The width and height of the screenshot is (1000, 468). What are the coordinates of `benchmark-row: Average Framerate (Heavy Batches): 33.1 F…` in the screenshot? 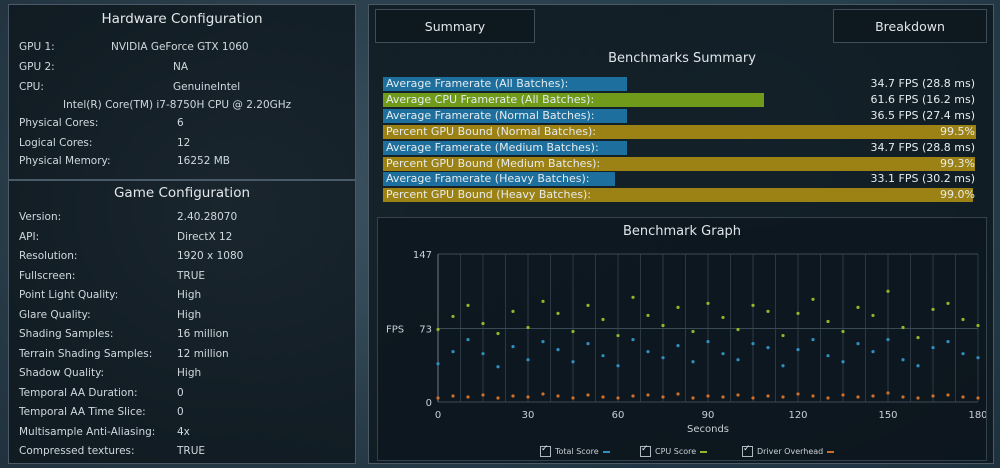 It's located at (681, 179).